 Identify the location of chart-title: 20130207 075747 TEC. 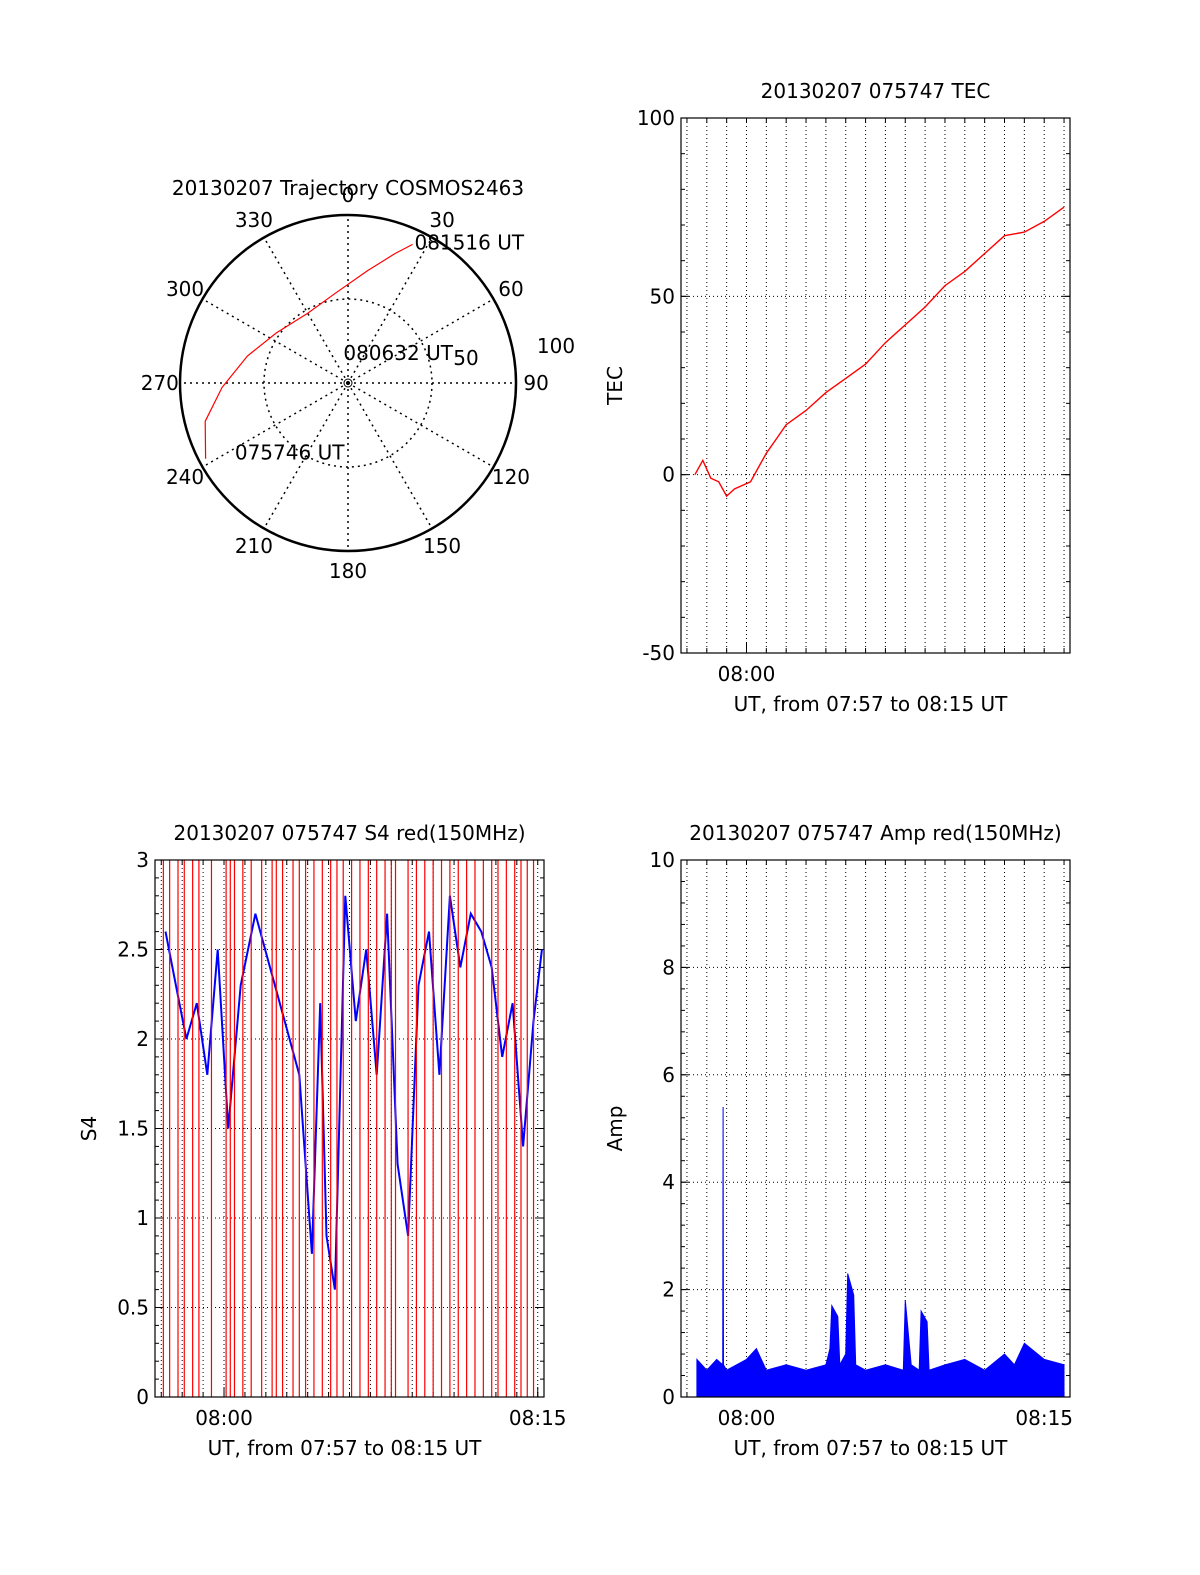
(876, 91).